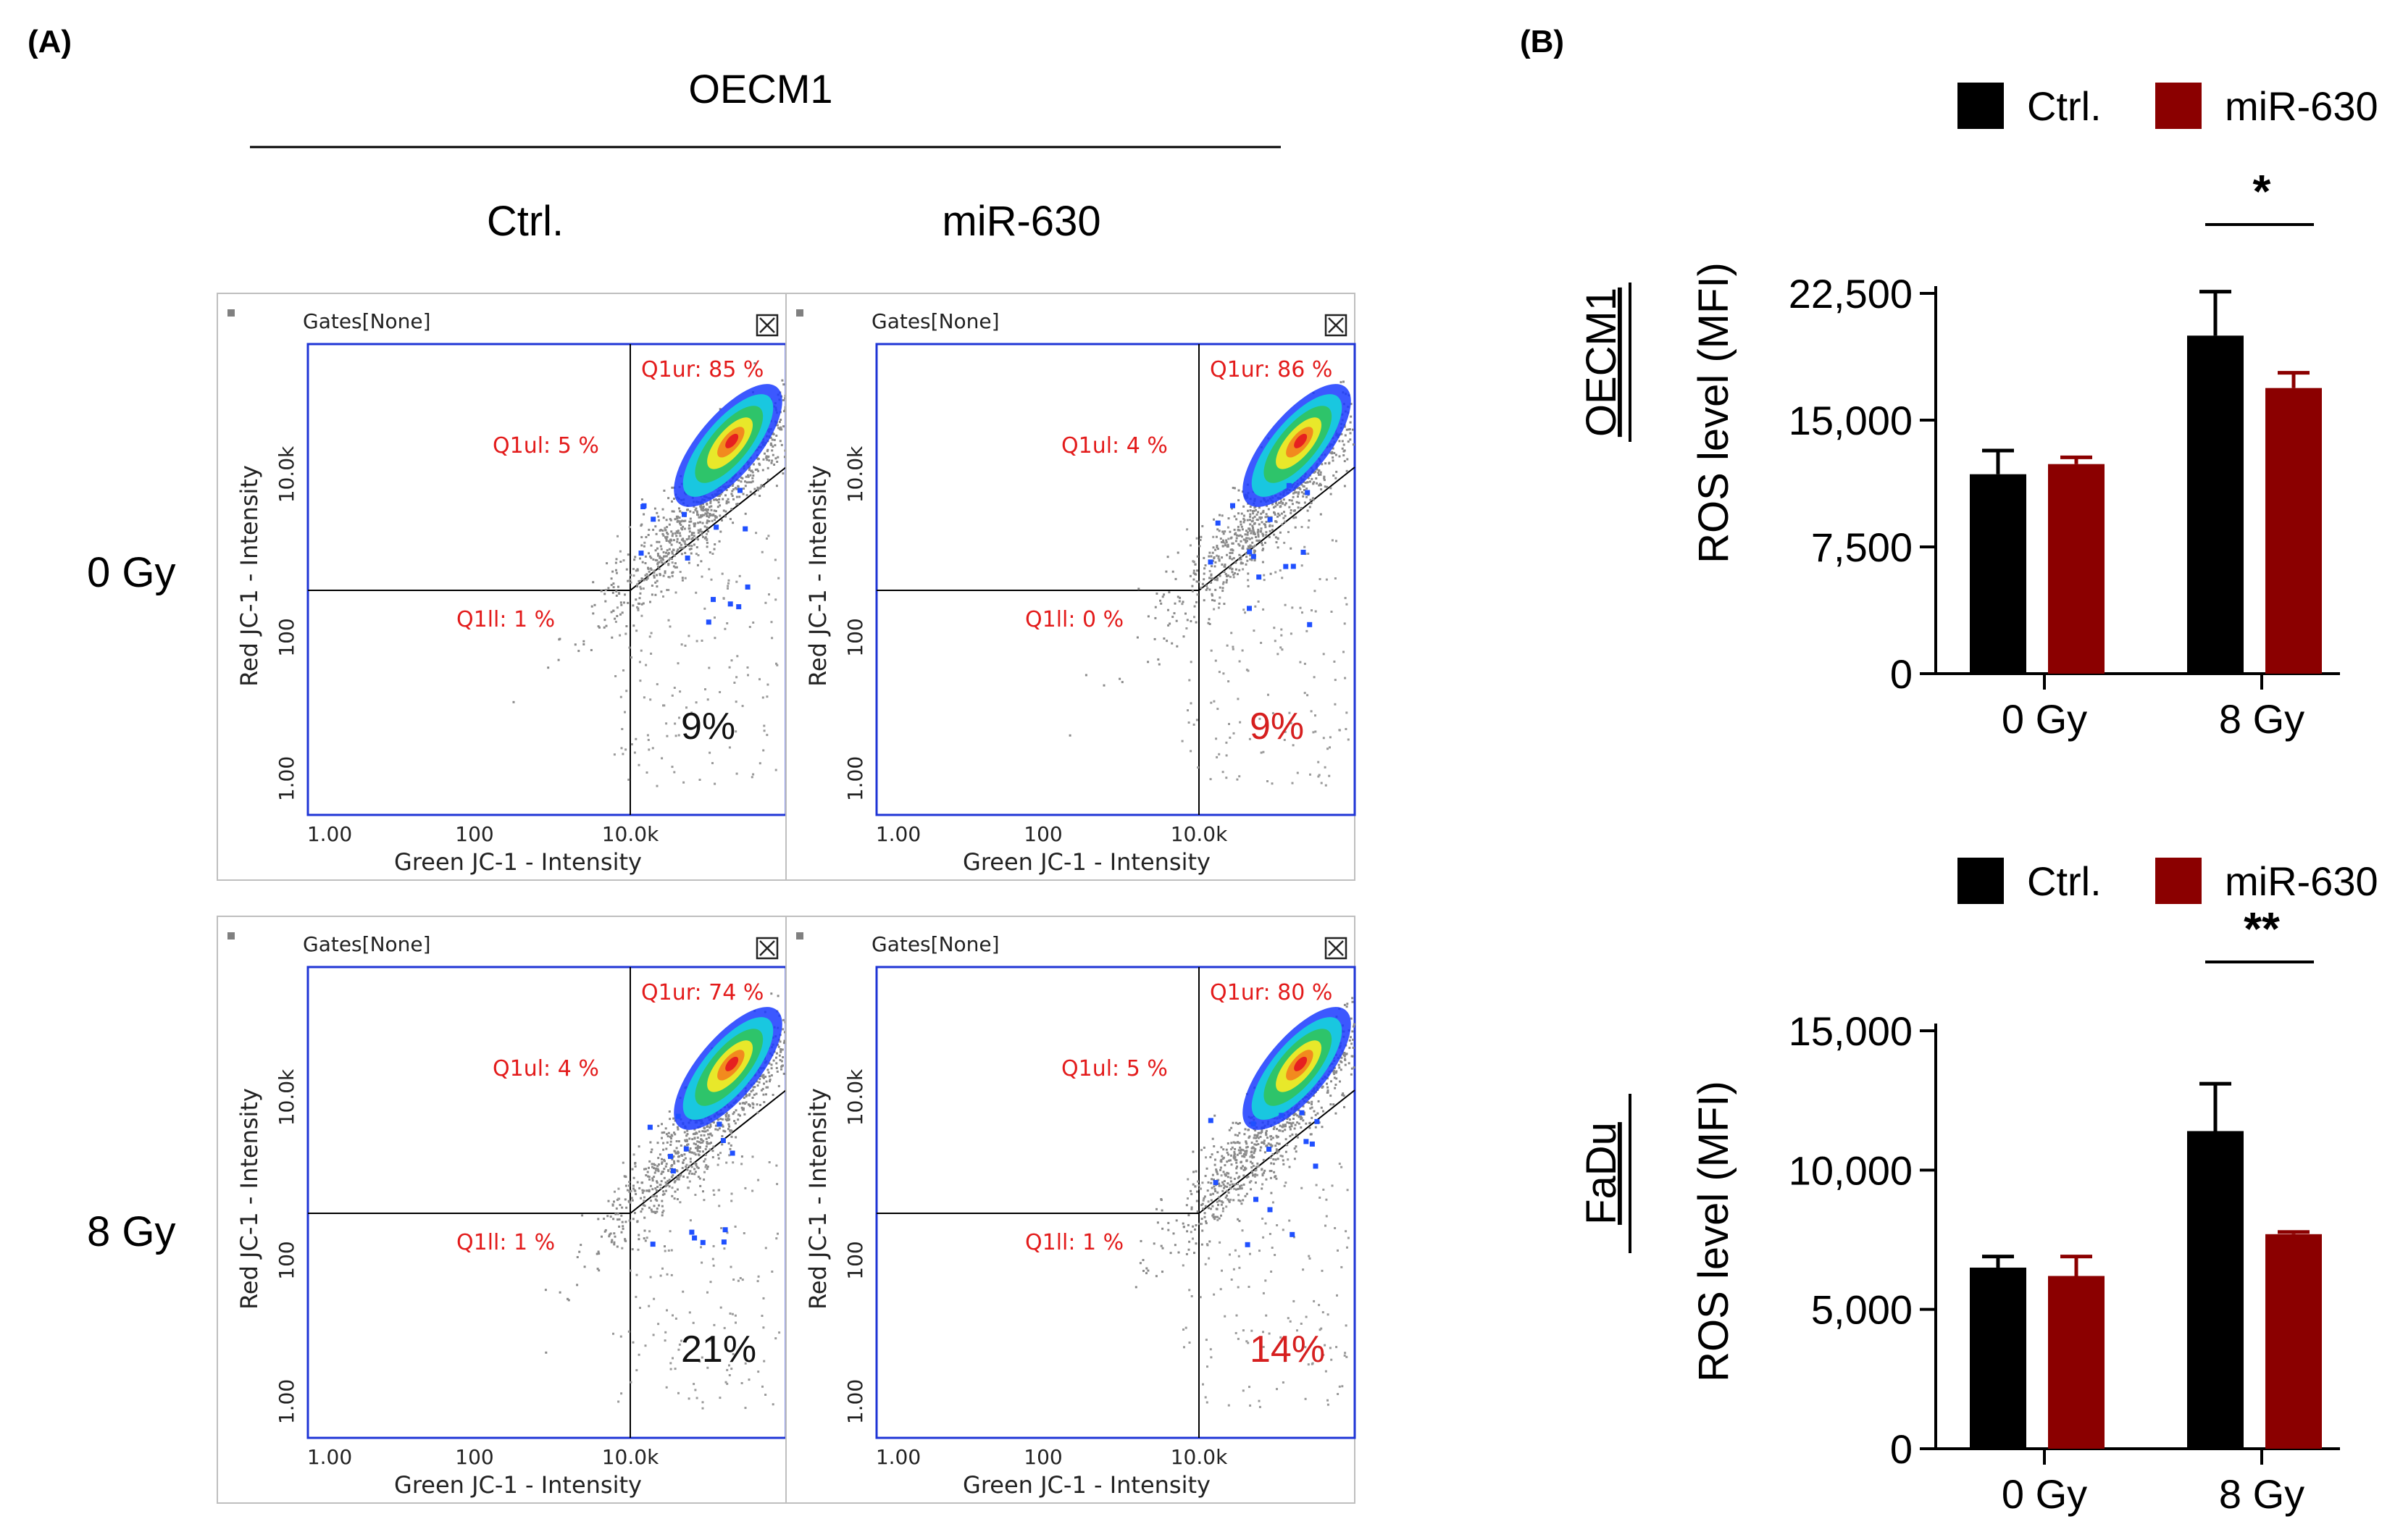  I want to click on lower-right-percentage: 9%, so click(1277, 727).